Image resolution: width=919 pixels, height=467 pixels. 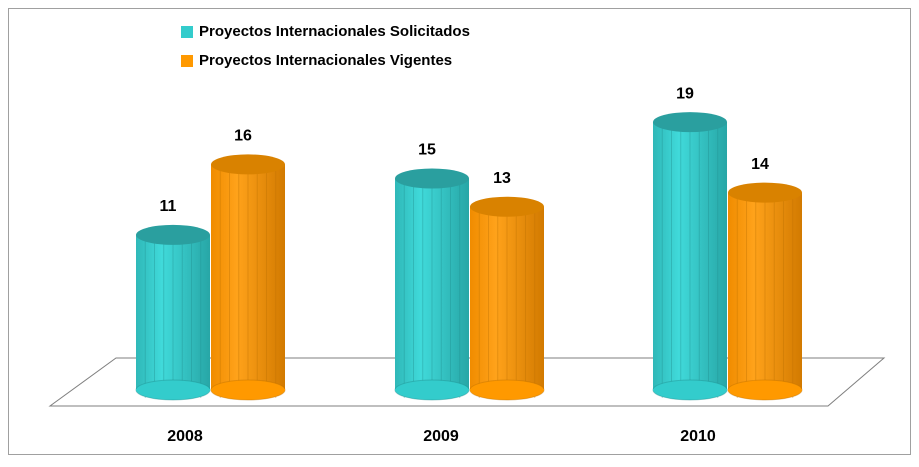 I want to click on data-label: 13, so click(x=502, y=178).